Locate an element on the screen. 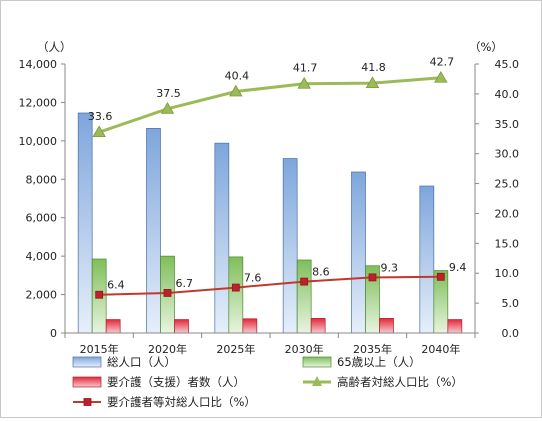  care-ratio-label: 6.4 is located at coordinates (116, 285).